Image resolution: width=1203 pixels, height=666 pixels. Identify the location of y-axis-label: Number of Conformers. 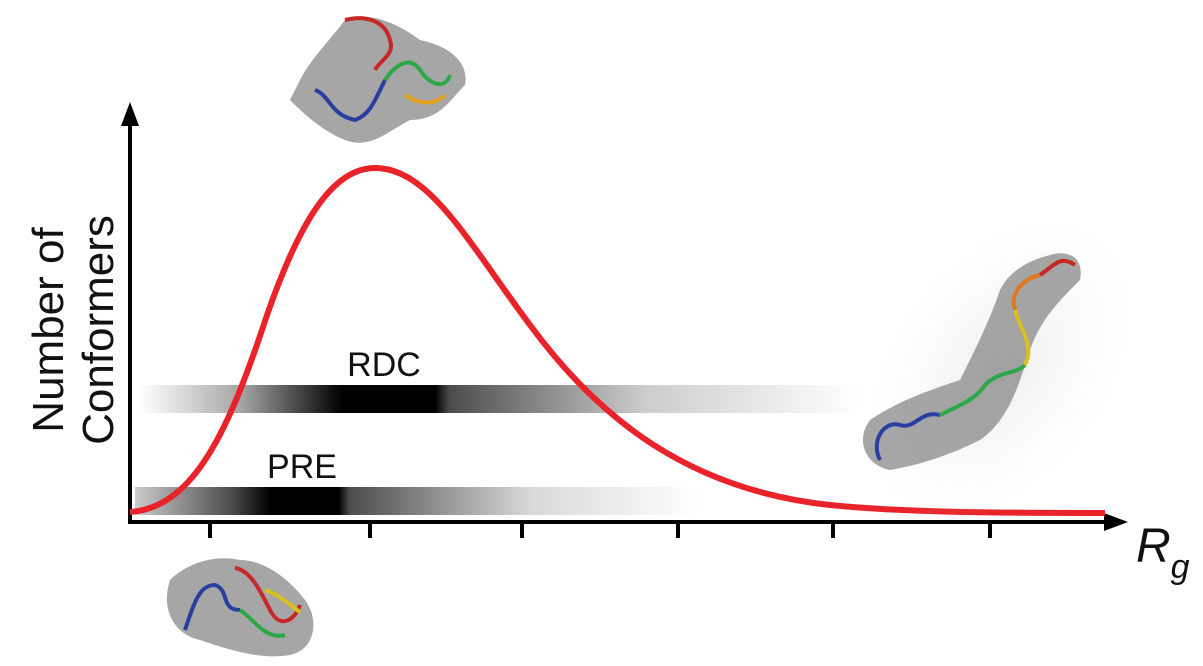
(73, 330).